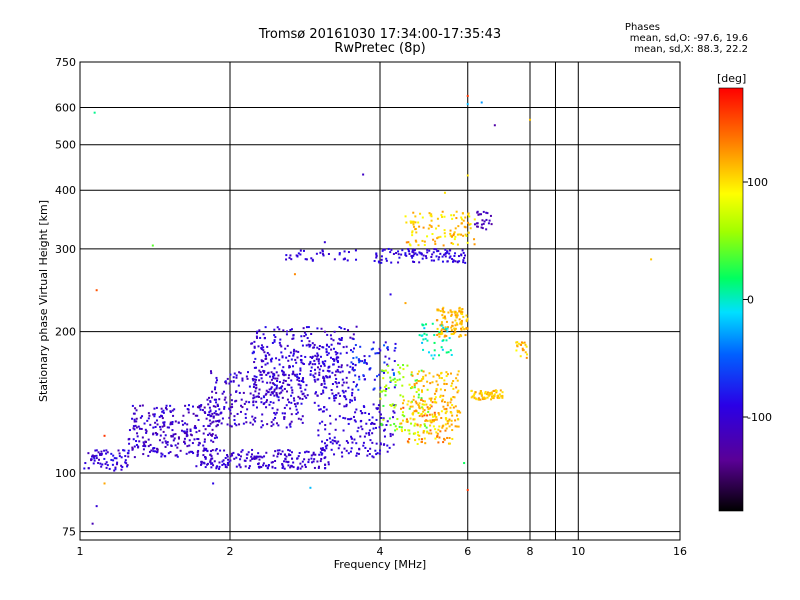  Describe the element at coordinates (230, 551) in the screenshot. I see `x-tick-label: 2` at that location.